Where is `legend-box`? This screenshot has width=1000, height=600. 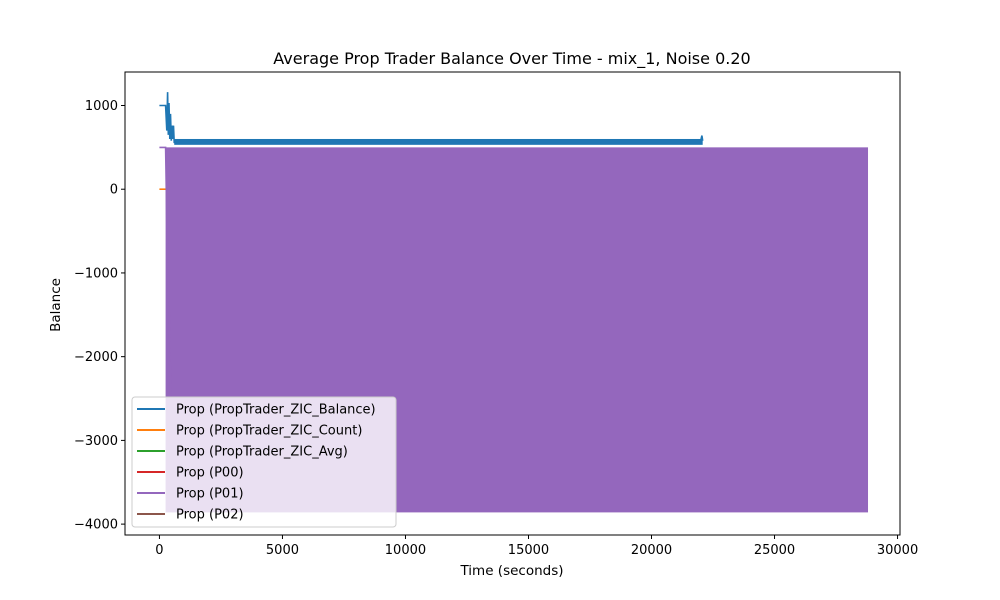 legend-box is located at coordinates (264, 462).